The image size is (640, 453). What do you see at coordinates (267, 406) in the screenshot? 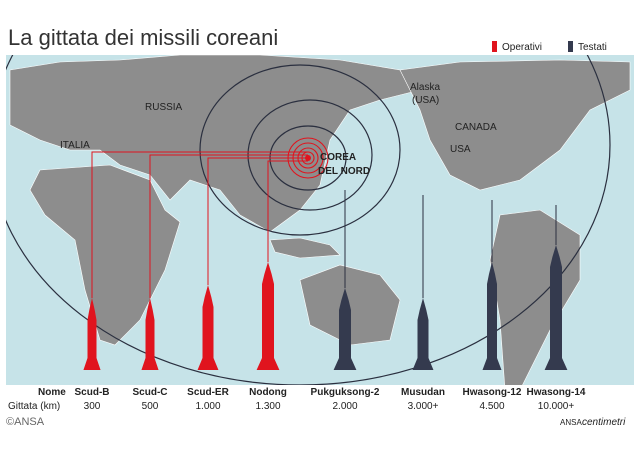
I see `missile-range: 1.300` at bounding box center [267, 406].